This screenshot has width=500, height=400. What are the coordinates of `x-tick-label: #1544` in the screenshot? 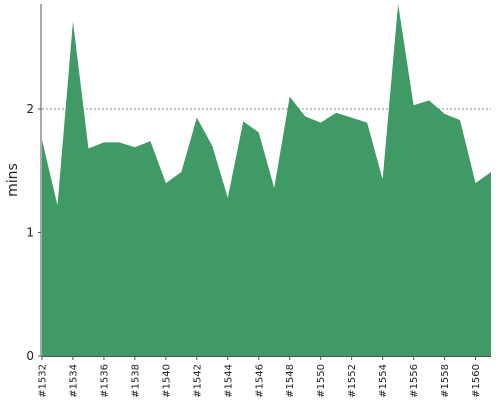 It's located at (228, 381).